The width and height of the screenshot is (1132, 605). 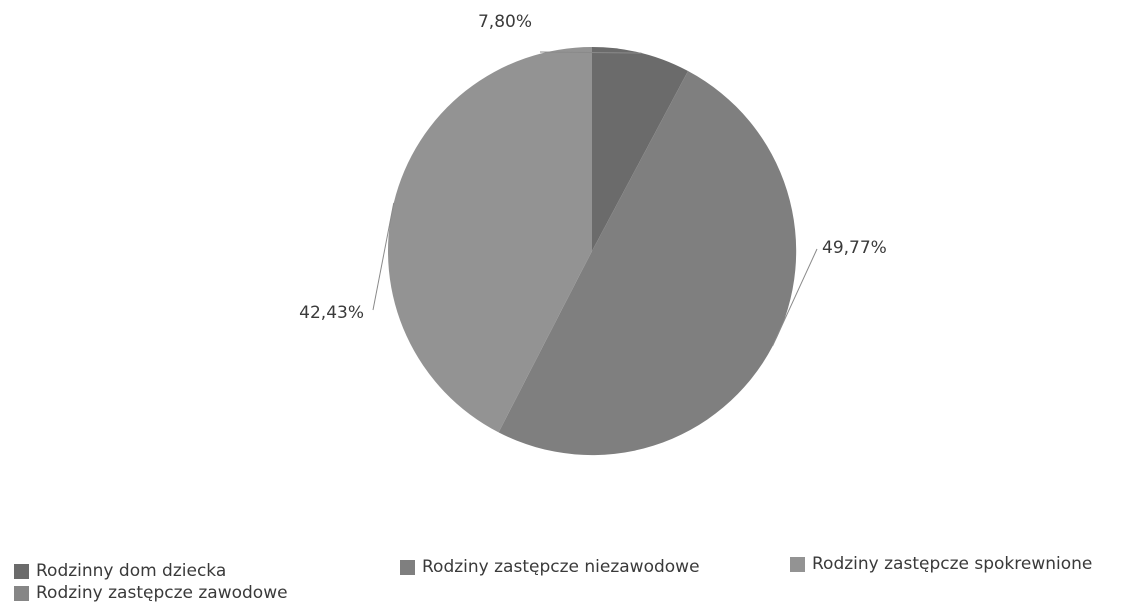 What do you see at coordinates (162, 593) in the screenshot?
I see `legend-label: Rodziny zastępcze zawodowe` at bounding box center [162, 593].